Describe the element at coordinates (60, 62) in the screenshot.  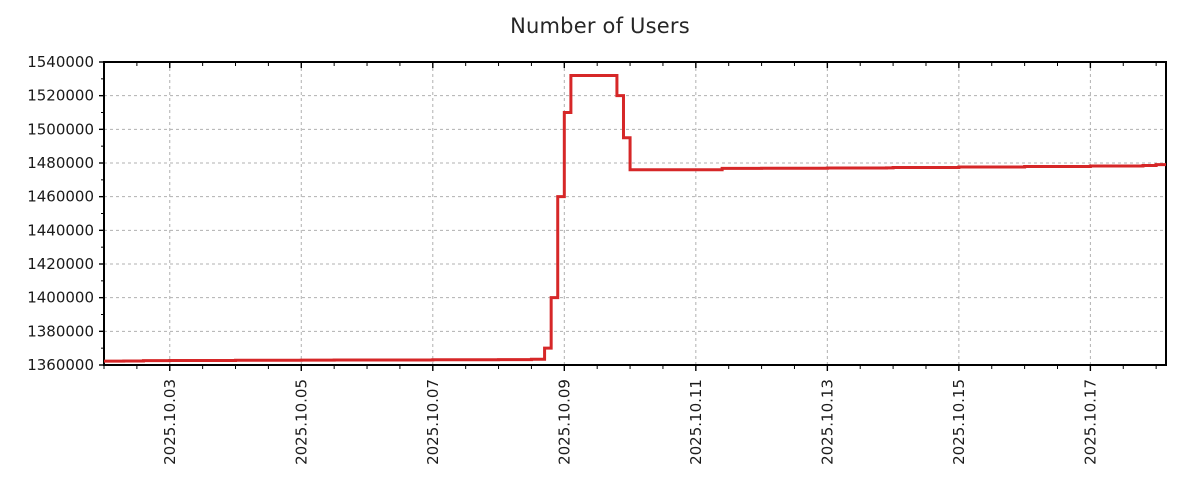
I see `y-tick-label: 1540000` at that location.